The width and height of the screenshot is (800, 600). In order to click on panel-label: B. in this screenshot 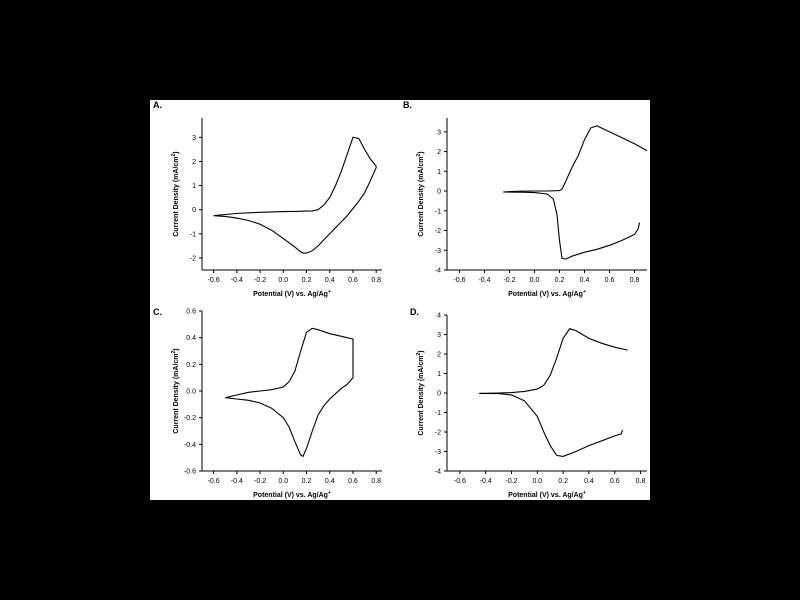, I will do `click(407, 105)`.